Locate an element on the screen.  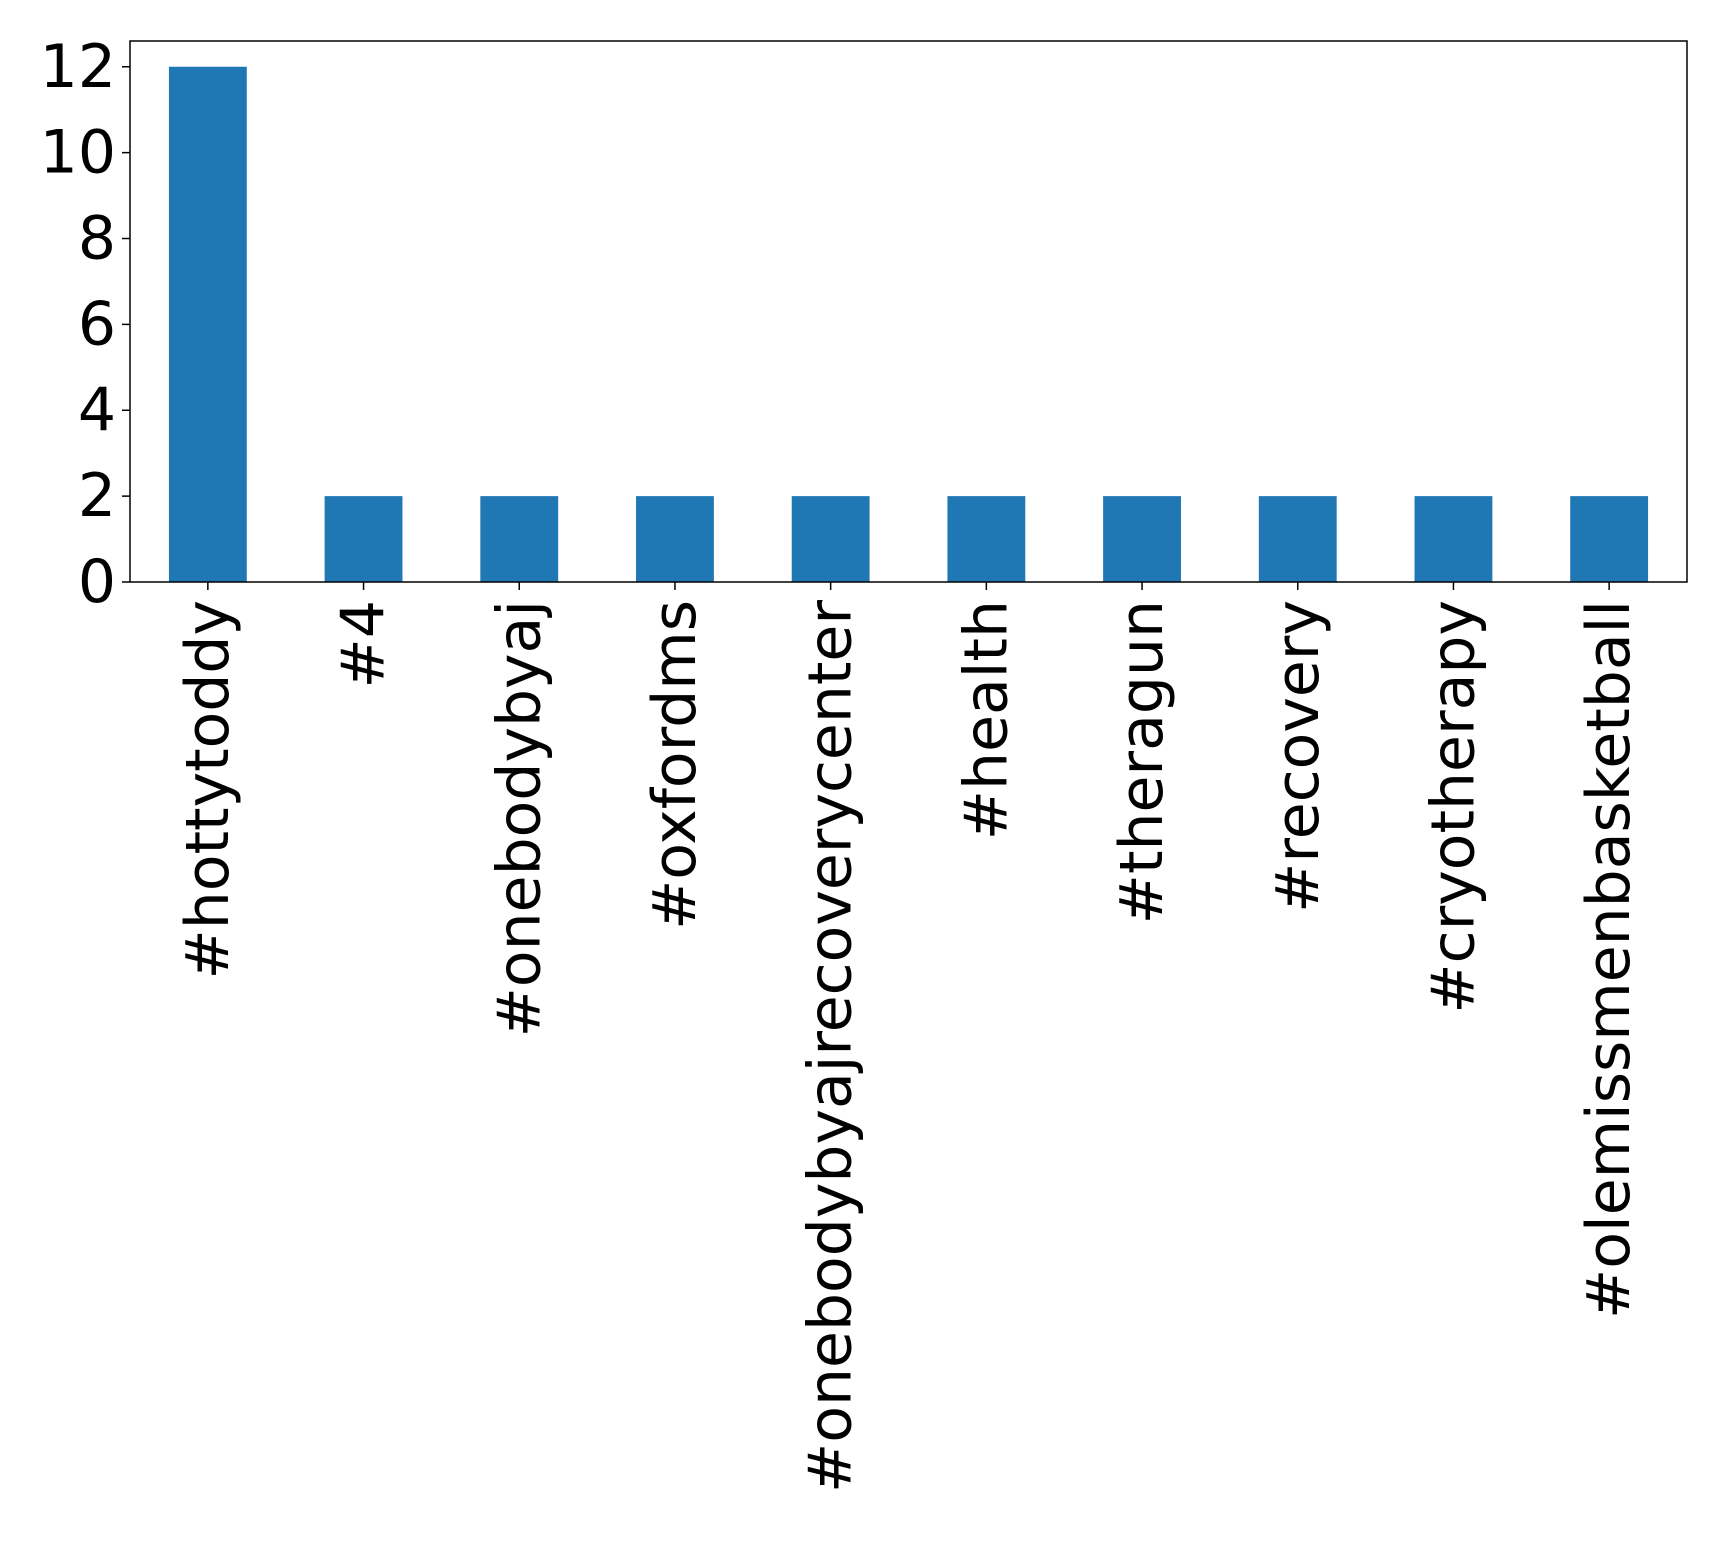
y-tick-label: 12 is located at coordinates (78, 67).